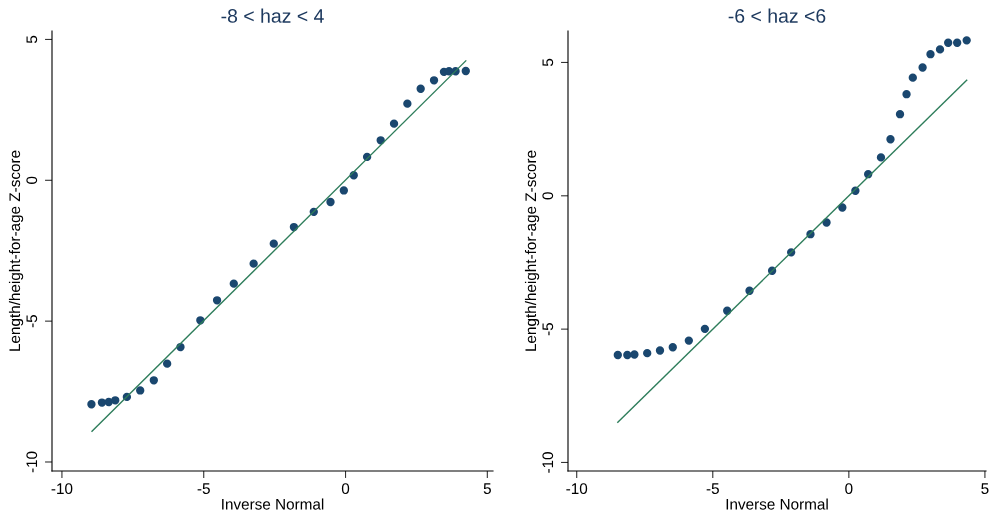  Describe the element at coordinates (777, 15) in the screenshot. I see `chart-title: -6 < haz <6` at that location.